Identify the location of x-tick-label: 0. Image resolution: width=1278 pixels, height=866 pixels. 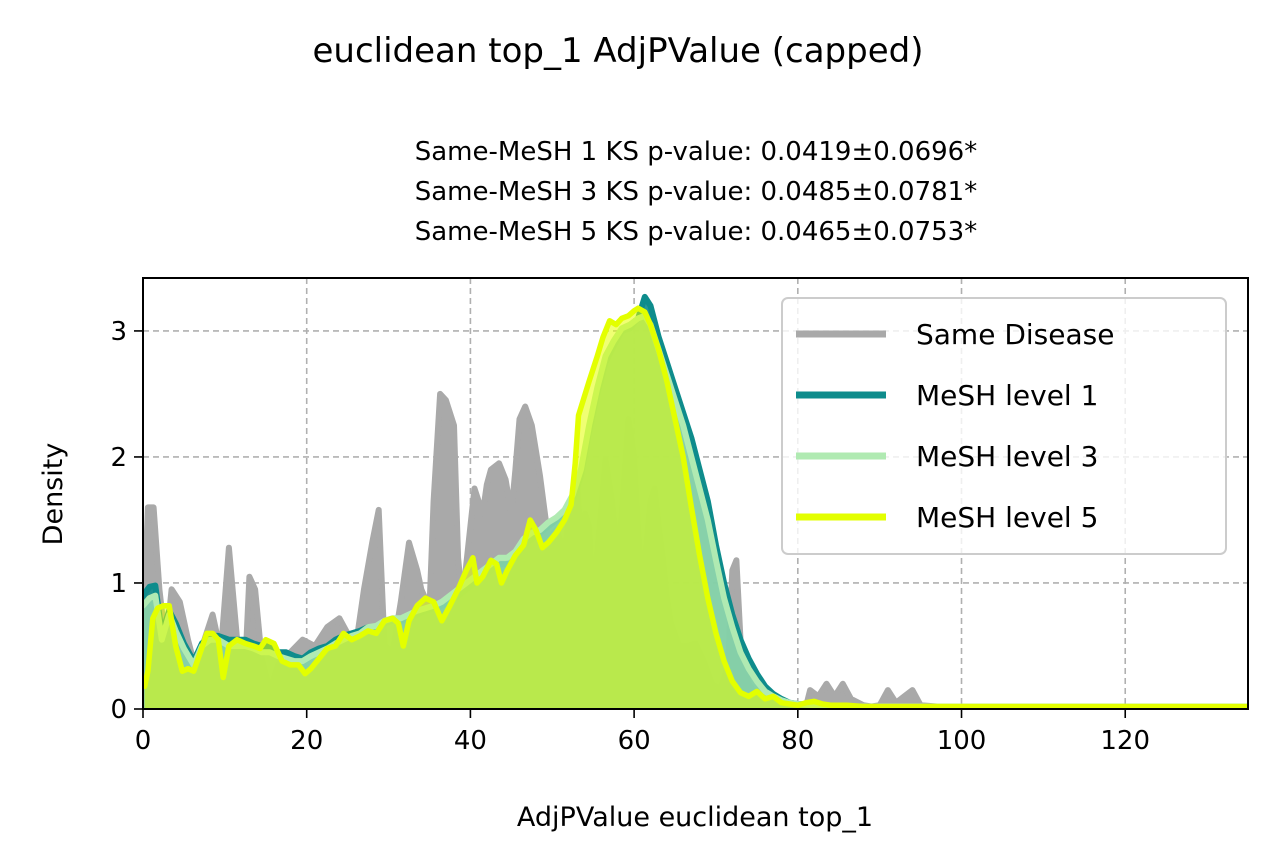
(143, 741).